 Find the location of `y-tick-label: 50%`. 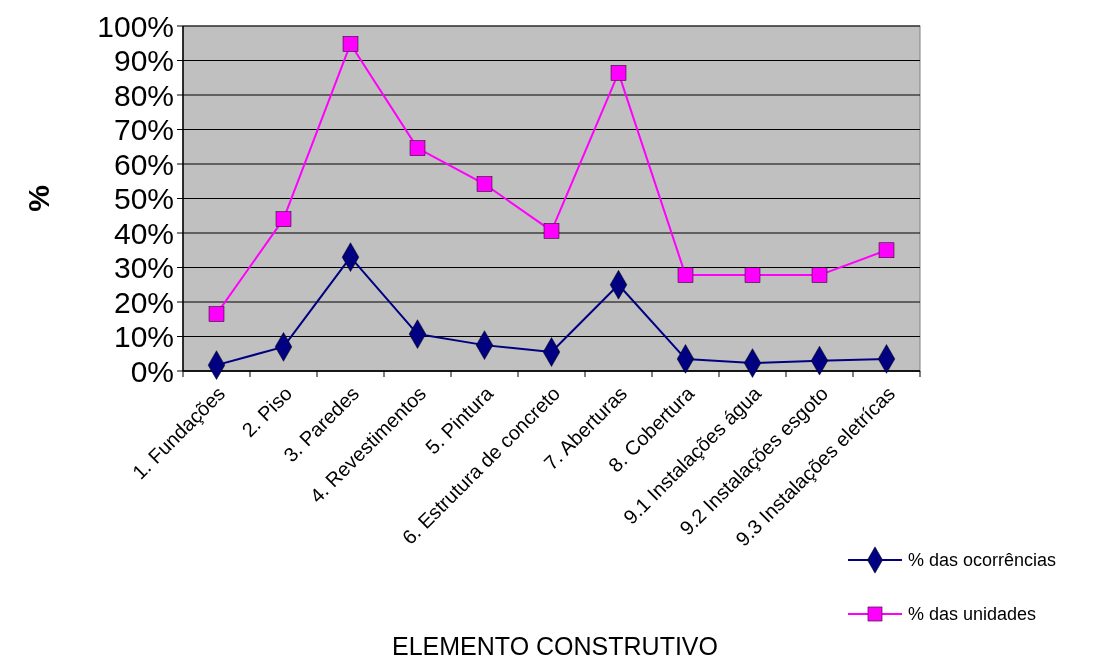

y-tick-label: 50% is located at coordinates (143, 198).